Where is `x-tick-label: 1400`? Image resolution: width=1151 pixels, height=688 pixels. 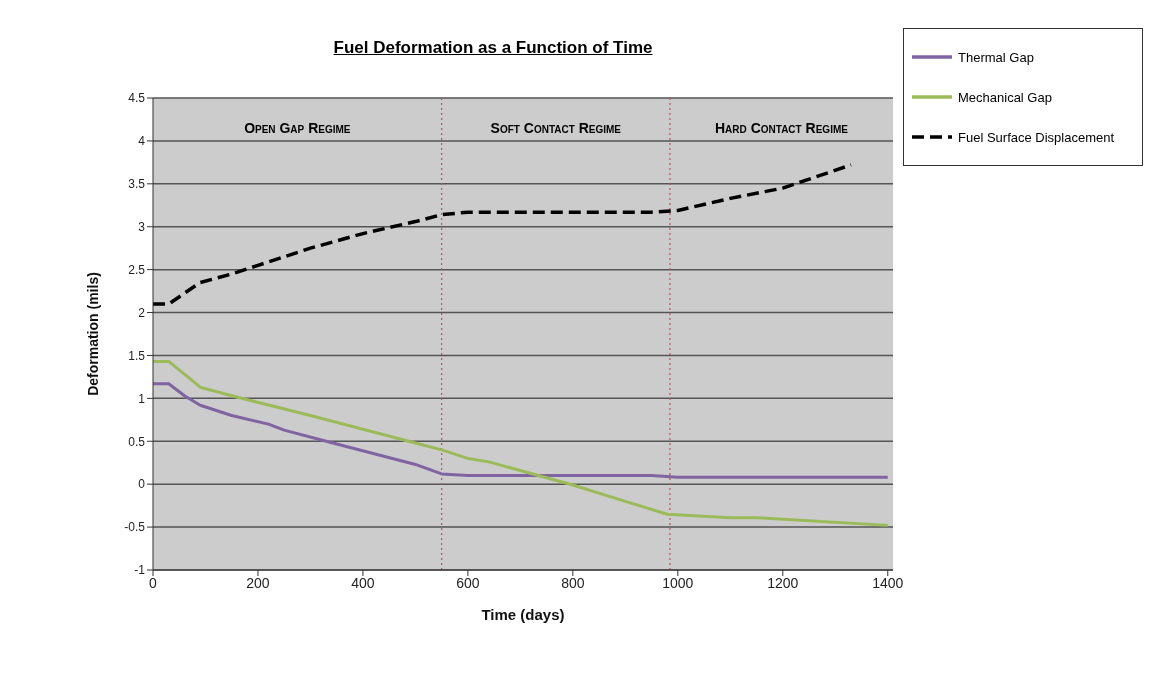
x-tick-label: 1400 is located at coordinates (888, 582).